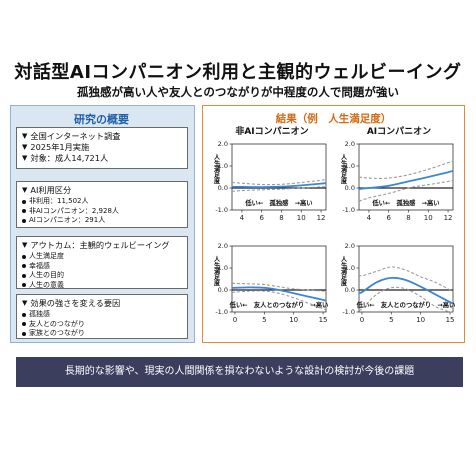  What do you see at coordinates (102, 267) in the screenshot?
I see `list-item: 幸福感` at bounding box center [102, 267].